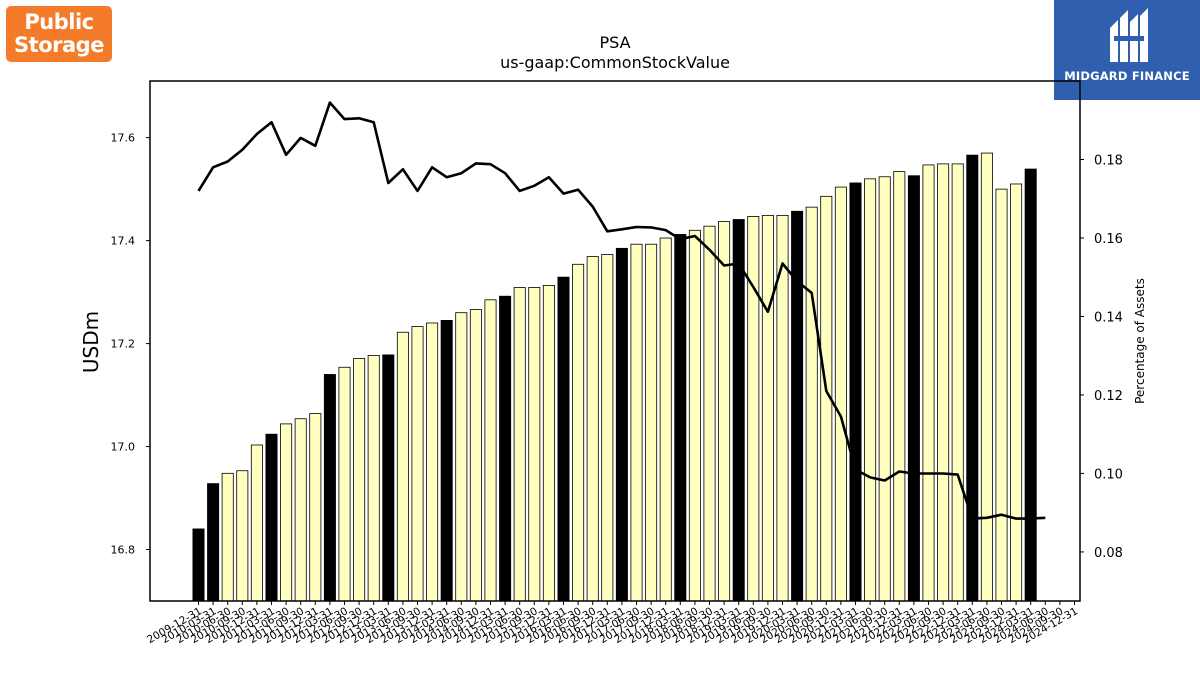 The width and height of the screenshot is (1200, 675). What do you see at coordinates (1108, 474) in the screenshot?
I see `y2-tick-label: 0.10` at bounding box center [1108, 474].